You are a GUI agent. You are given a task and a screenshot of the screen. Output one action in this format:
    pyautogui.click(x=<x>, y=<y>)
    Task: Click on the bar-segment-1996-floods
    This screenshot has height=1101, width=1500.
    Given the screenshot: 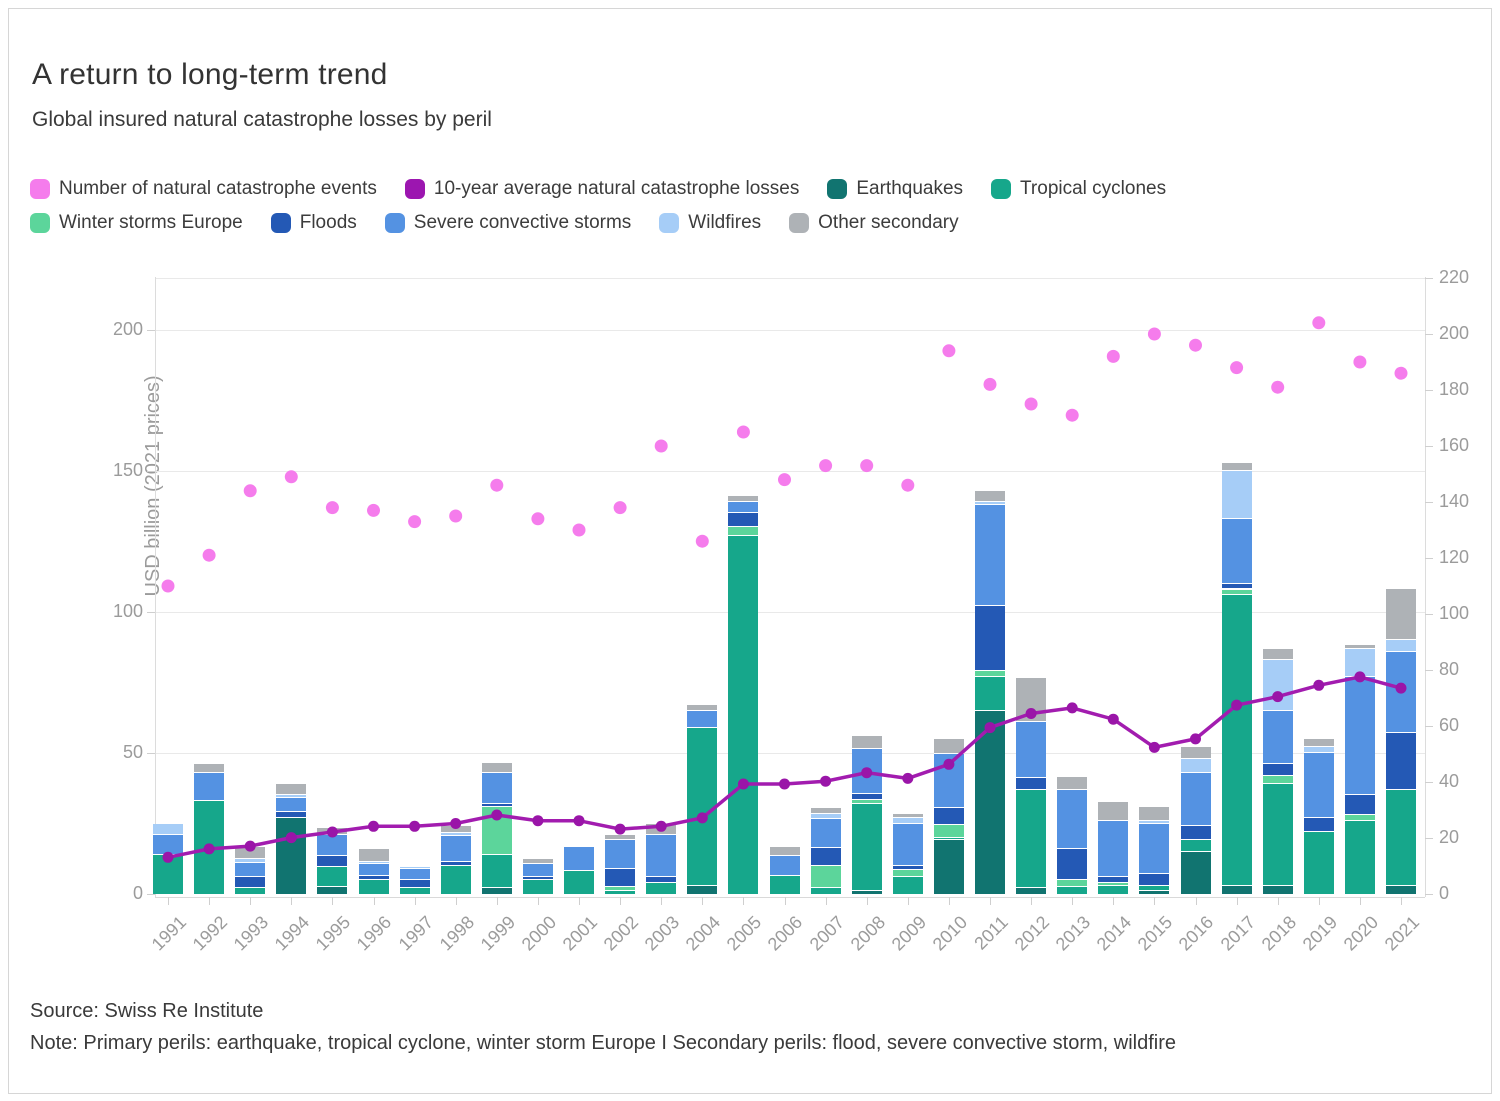 What is the action you would take?
    pyautogui.click(x=373, y=877)
    